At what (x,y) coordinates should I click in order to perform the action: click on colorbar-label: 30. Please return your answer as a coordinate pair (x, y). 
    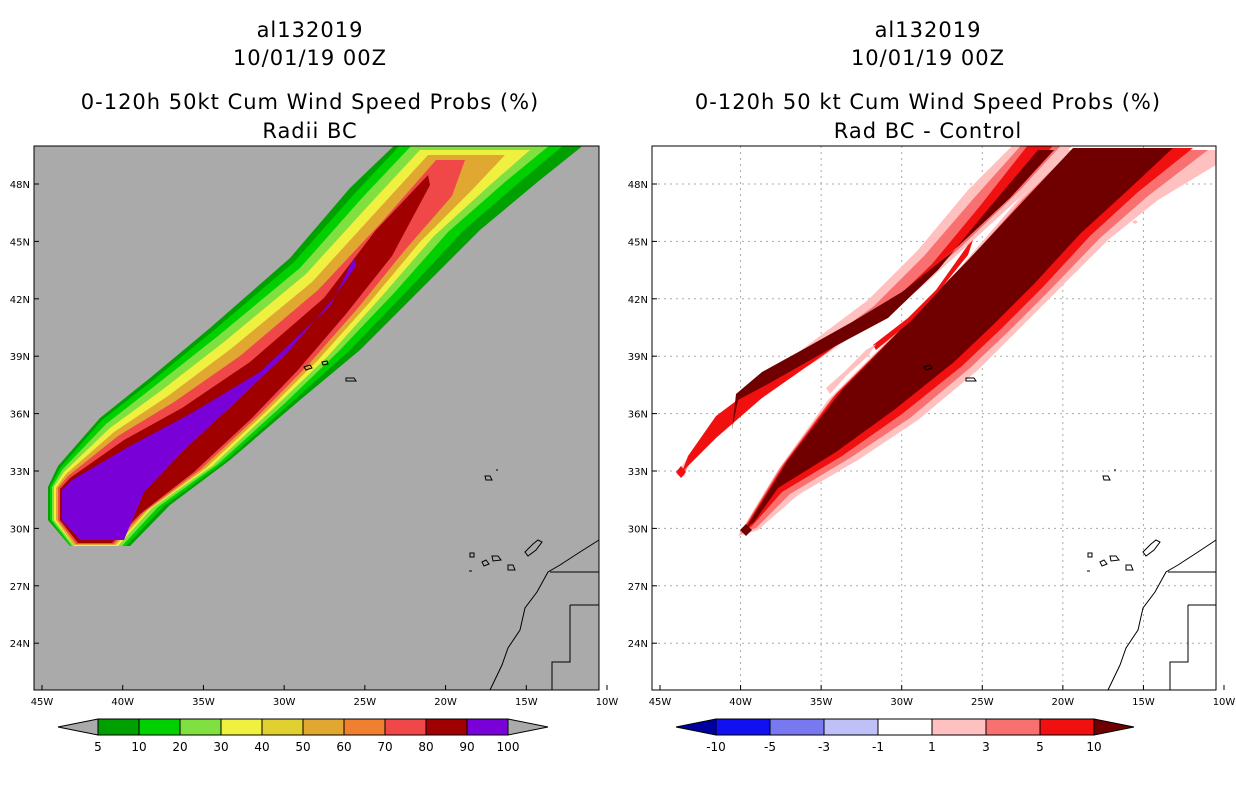
    Looking at the image, I should click on (220, 747).